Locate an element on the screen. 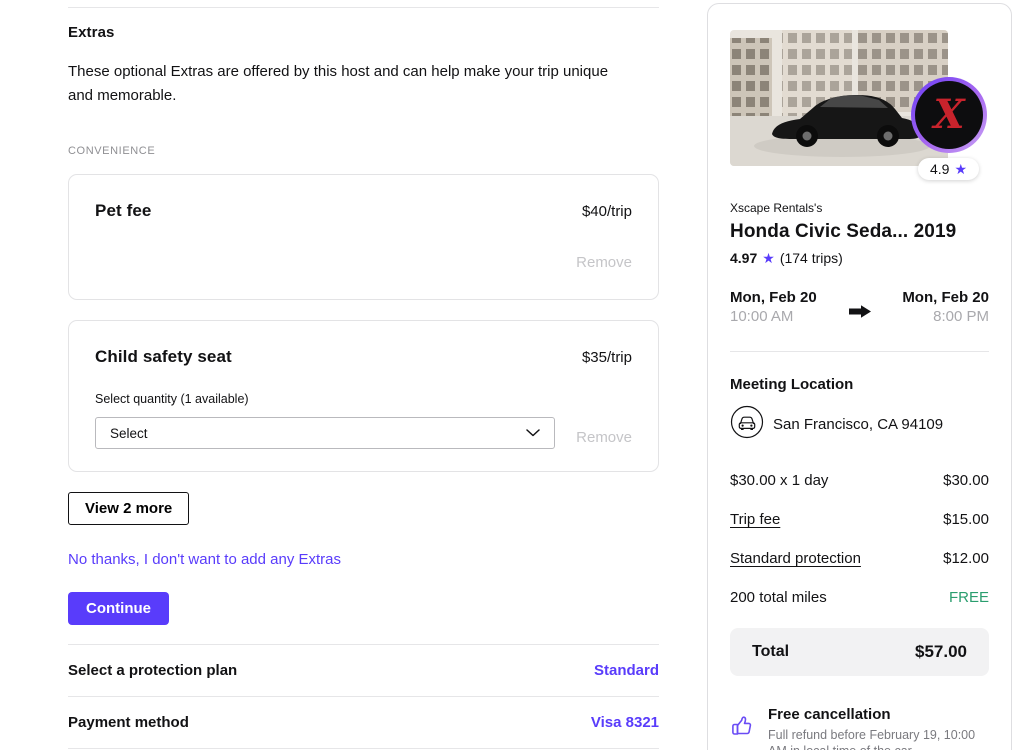 Image resolution: width=1025 pixels, height=750 pixels. price-value-free: FREE is located at coordinates (968, 597).